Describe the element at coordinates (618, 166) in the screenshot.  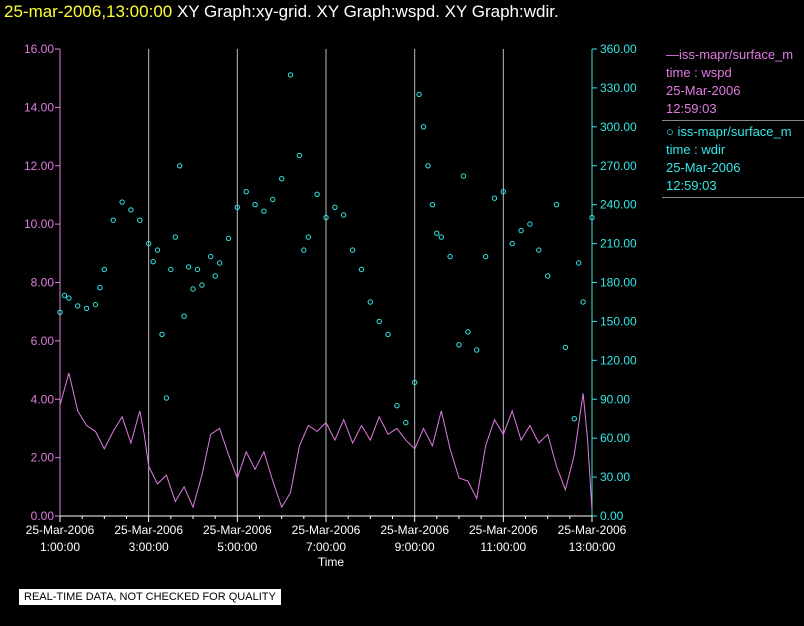
I see `right-tick-label: 270.00` at that location.